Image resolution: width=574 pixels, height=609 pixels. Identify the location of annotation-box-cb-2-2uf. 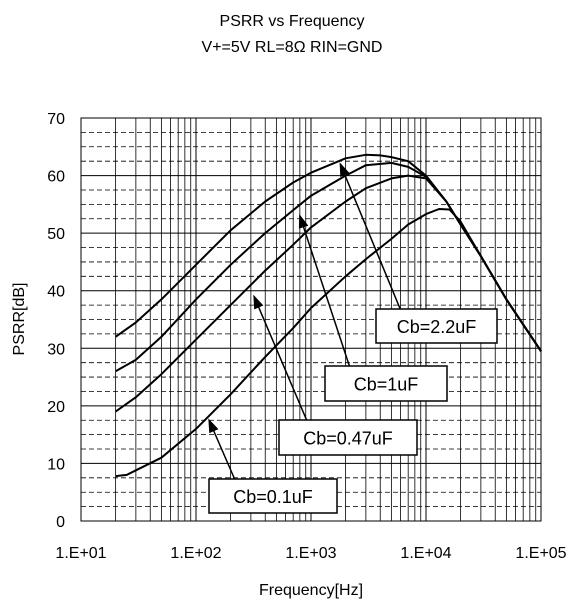
(436, 326).